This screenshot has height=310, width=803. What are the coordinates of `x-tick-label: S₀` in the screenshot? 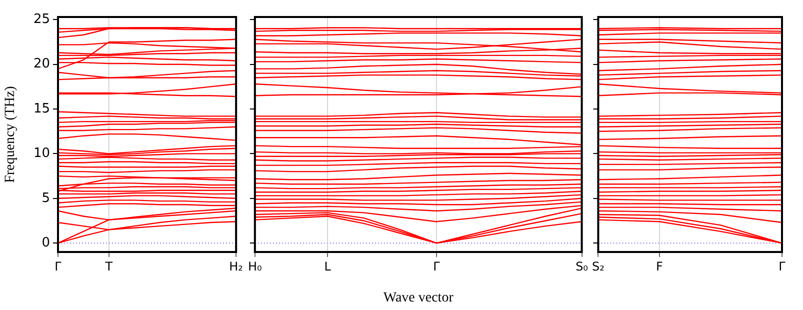 It's located at (582, 266).